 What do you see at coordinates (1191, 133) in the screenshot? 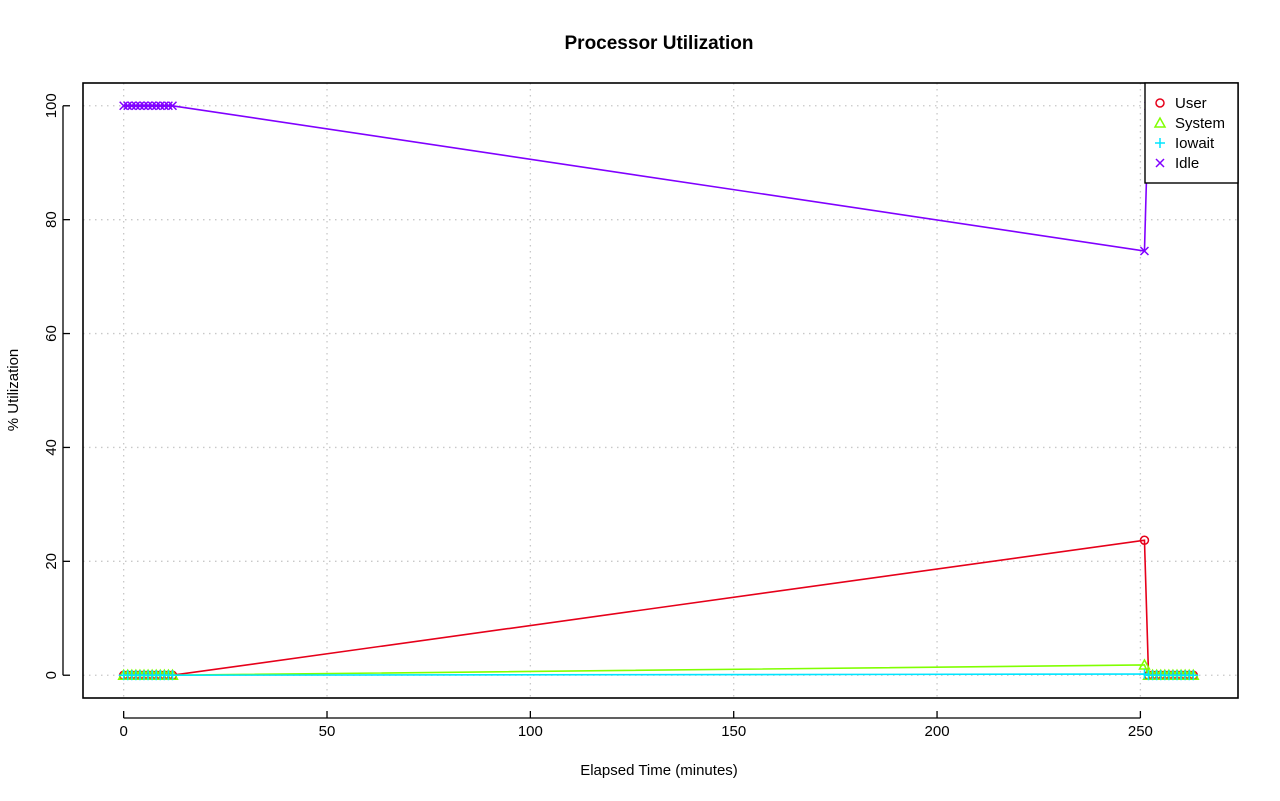
I see `legend: User System Iowait Idle` at bounding box center [1191, 133].